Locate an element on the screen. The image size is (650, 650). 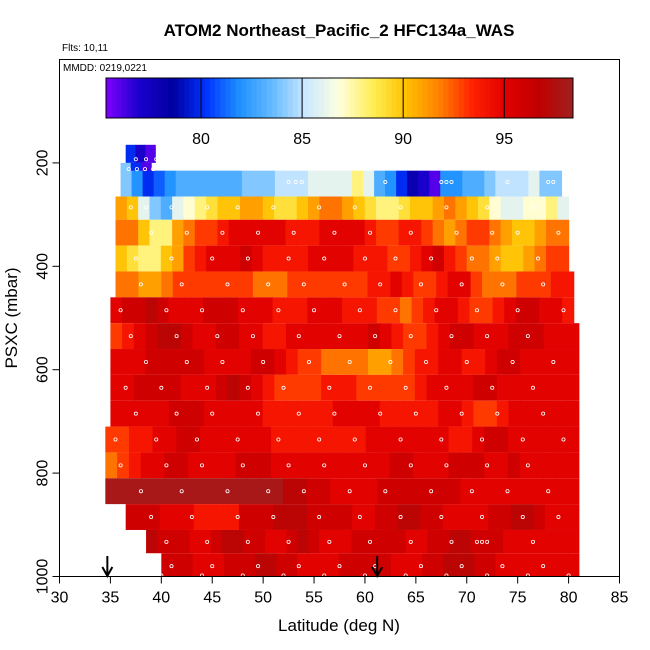
x-tick-label: 65 is located at coordinates (416, 598).